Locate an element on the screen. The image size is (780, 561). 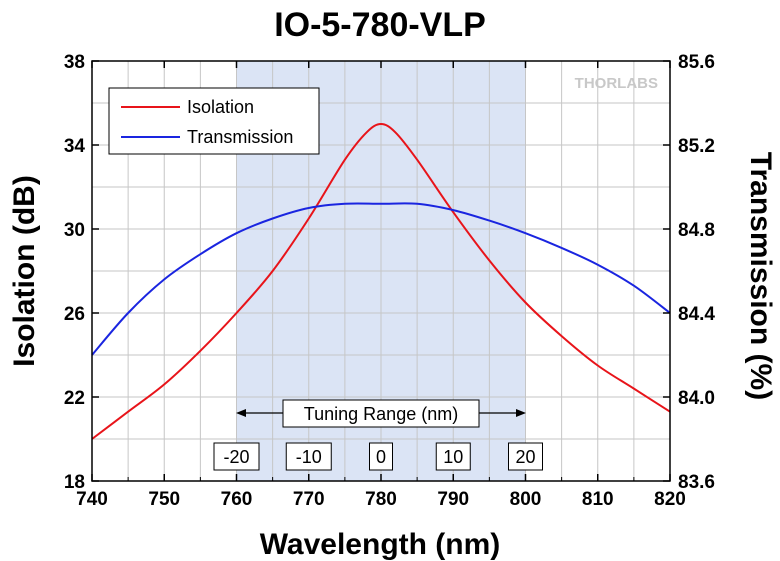
tuning-tick-label: -20 is located at coordinates (236, 457).